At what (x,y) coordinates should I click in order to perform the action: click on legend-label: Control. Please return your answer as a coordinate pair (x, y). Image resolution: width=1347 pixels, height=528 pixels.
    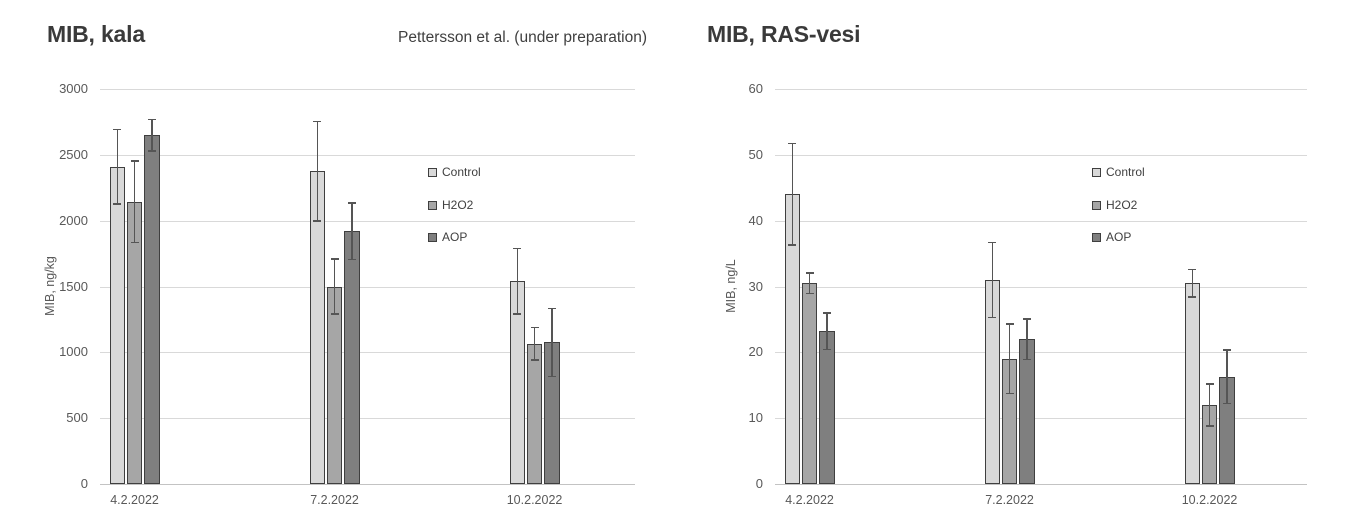
    Looking at the image, I should click on (1125, 172).